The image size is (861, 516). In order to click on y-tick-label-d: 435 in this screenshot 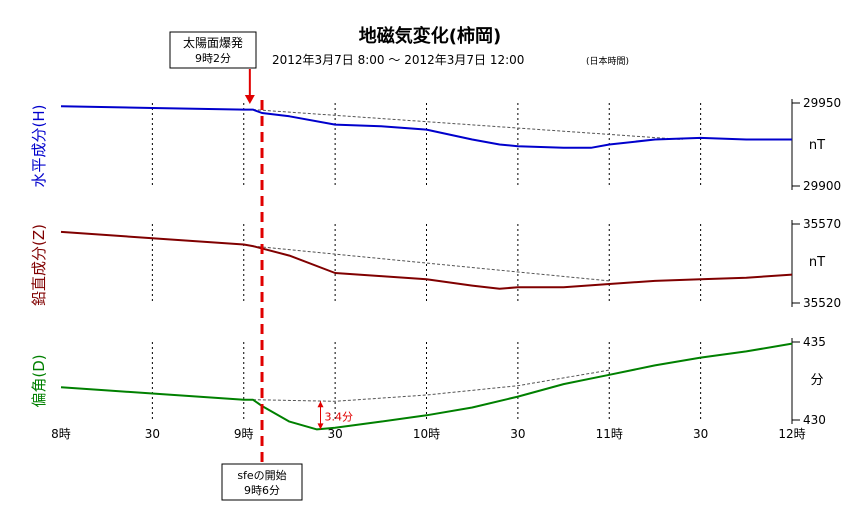, I will do `click(814, 342)`.